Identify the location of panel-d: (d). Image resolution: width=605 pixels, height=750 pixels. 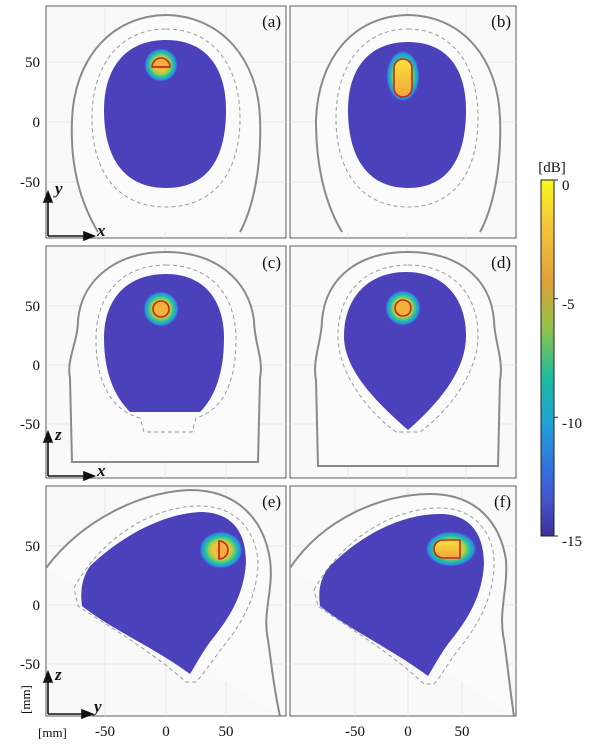
(403, 362).